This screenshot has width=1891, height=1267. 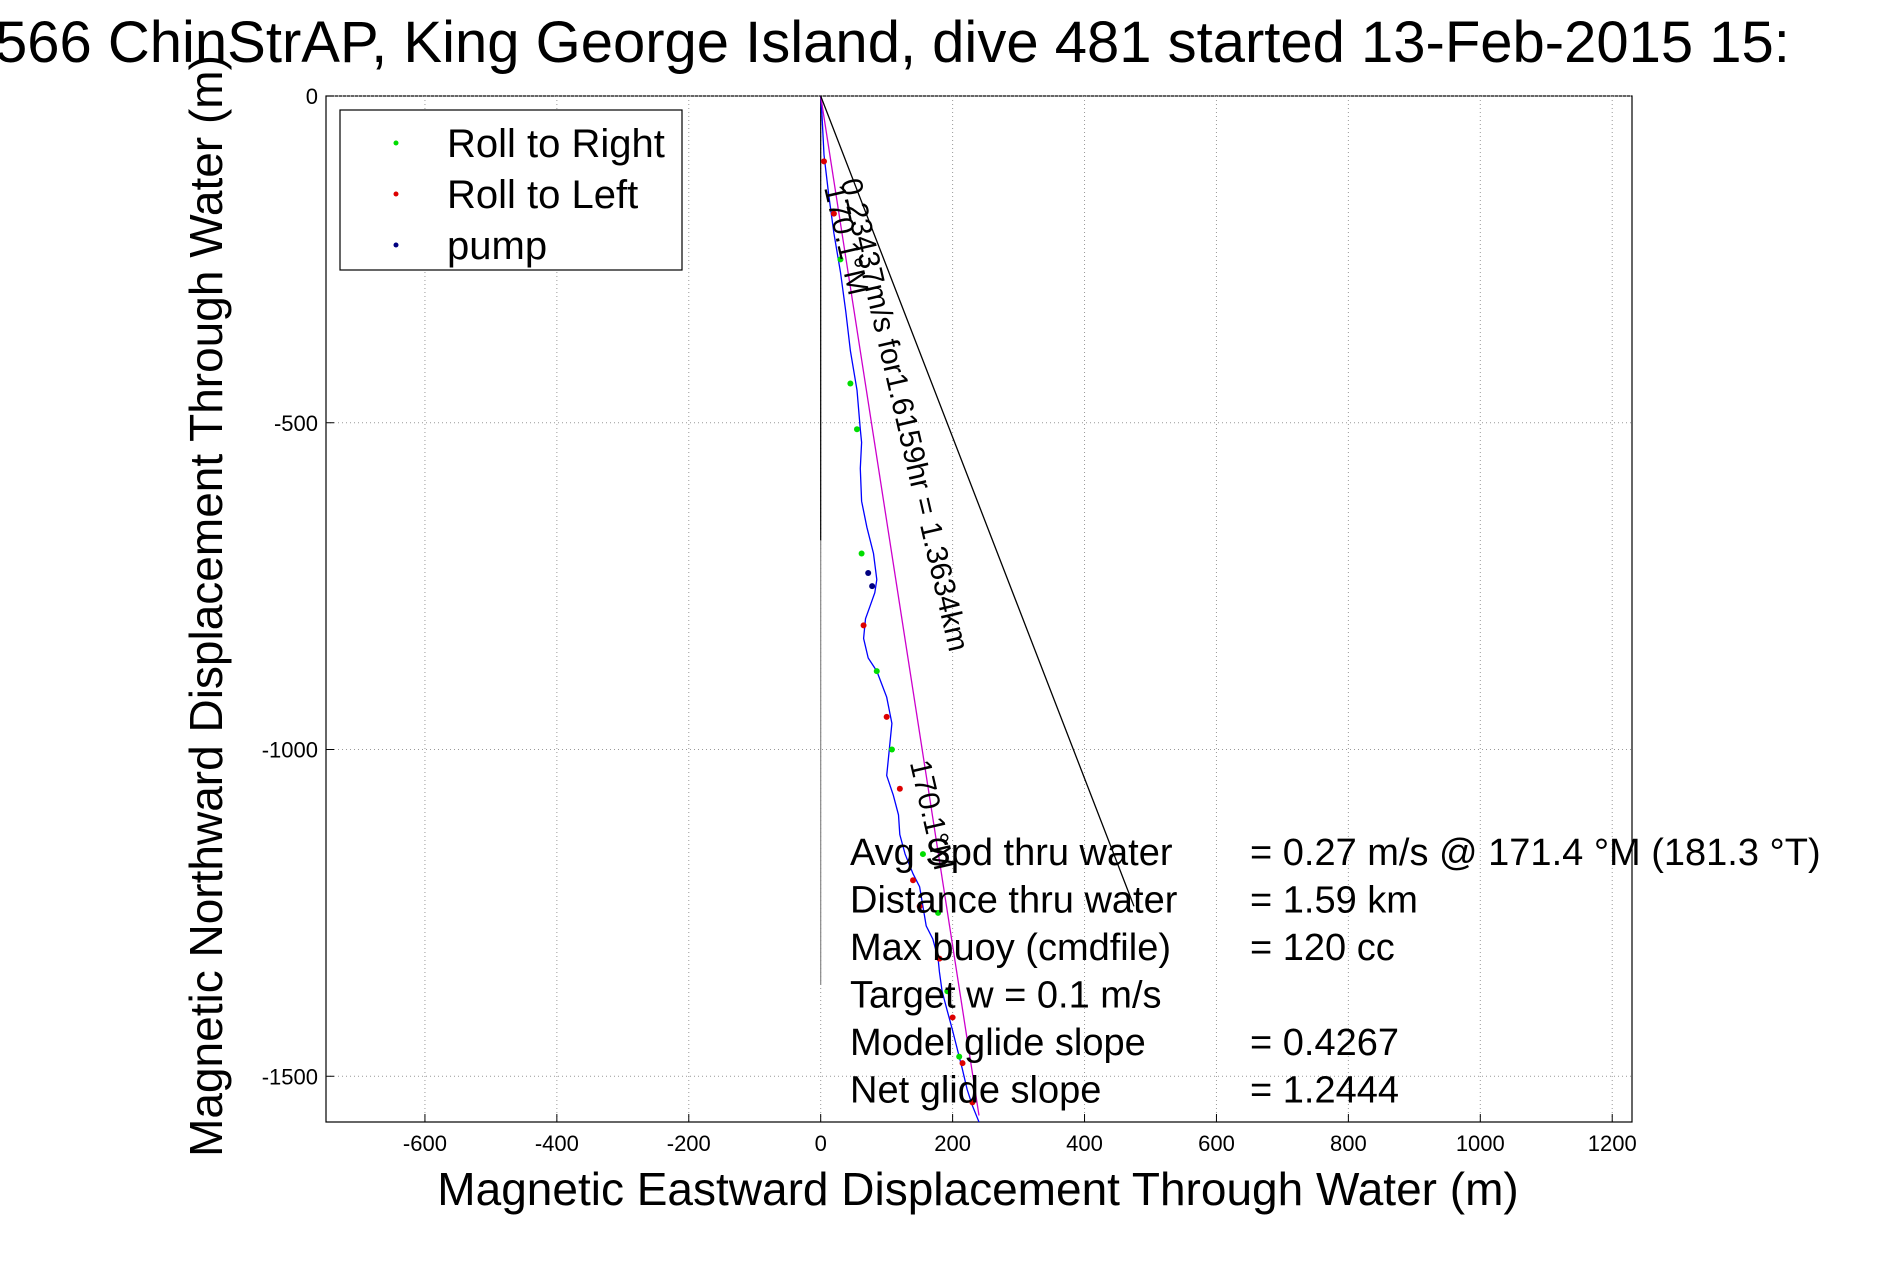 I want to click on legend: Roll to Right Roll to Left pump, so click(x=511, y=190).